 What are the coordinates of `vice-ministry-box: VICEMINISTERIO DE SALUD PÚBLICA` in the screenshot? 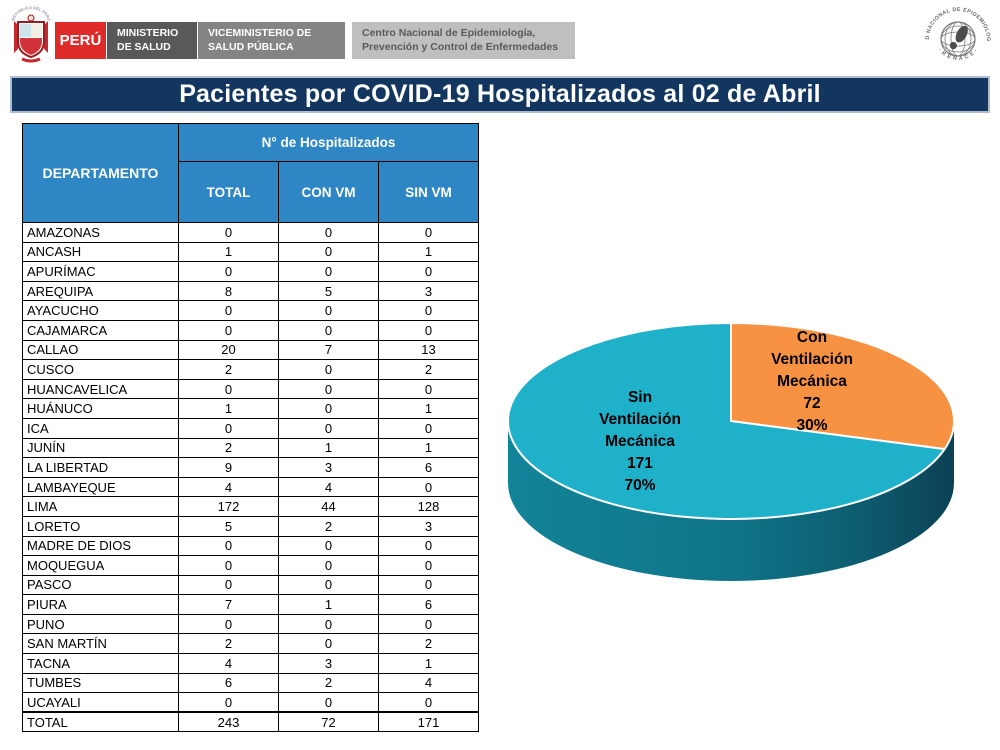 It's located at (271, 40).